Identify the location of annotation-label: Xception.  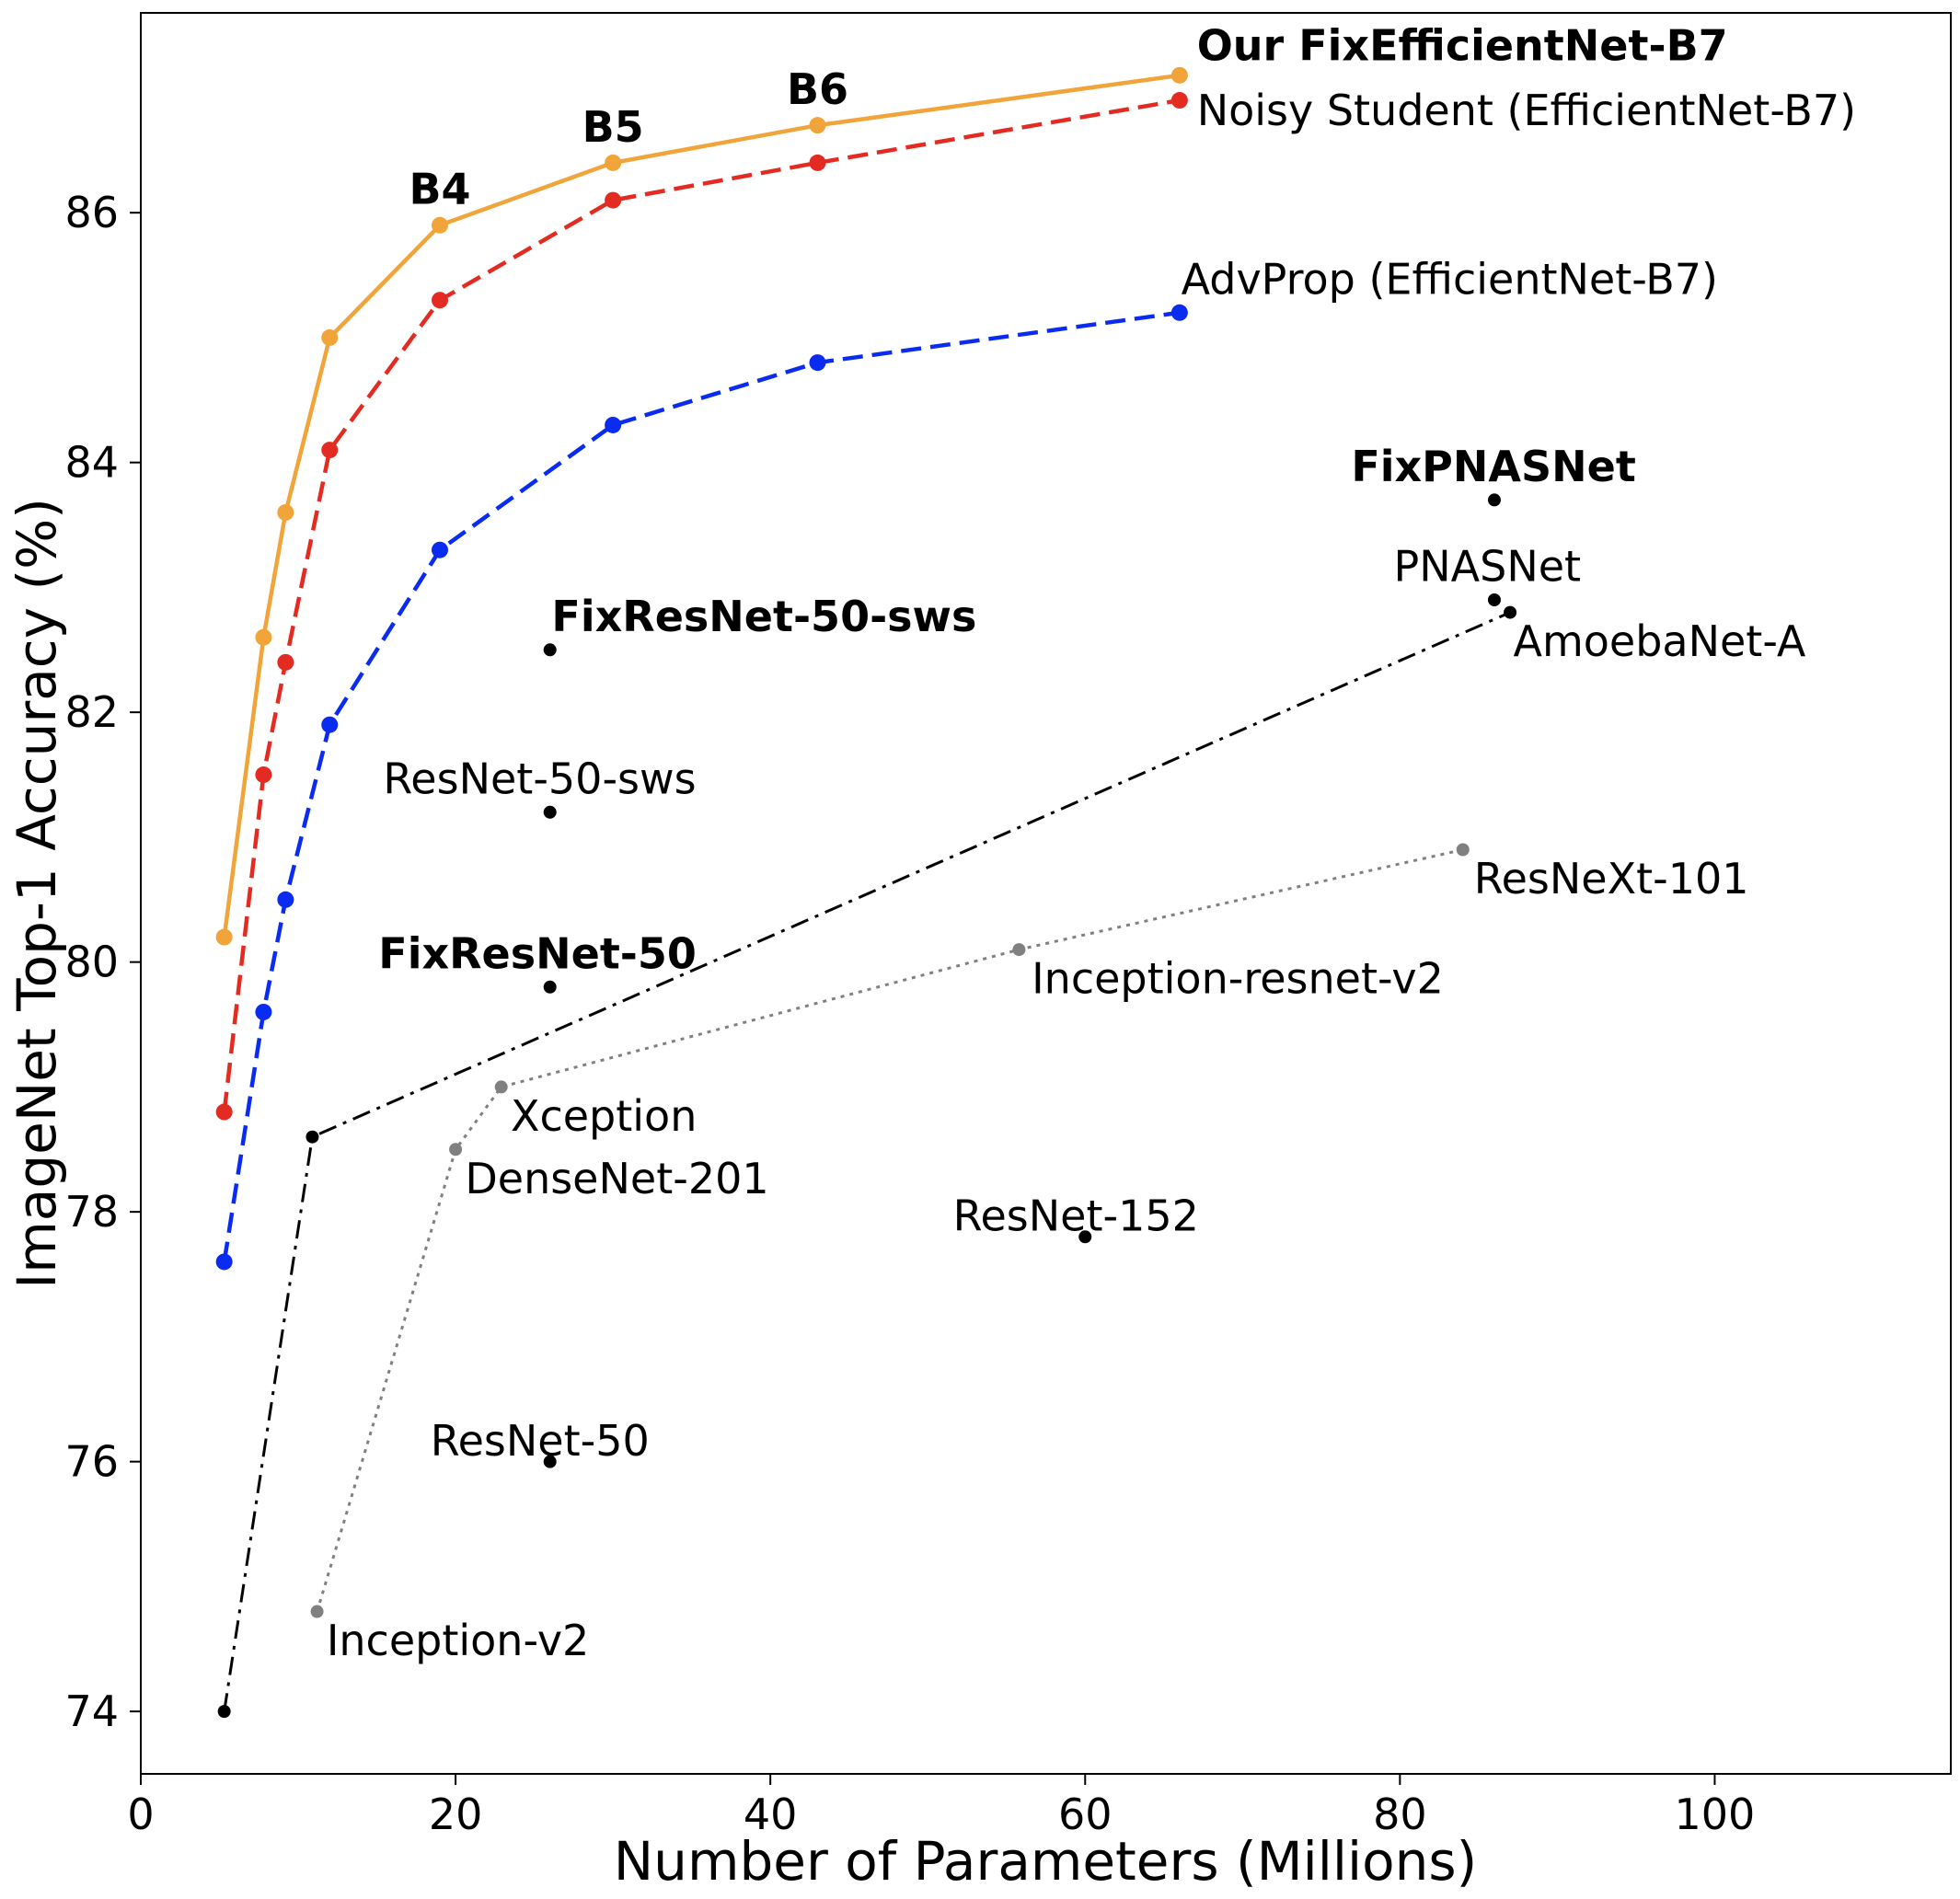
(604, 1116).